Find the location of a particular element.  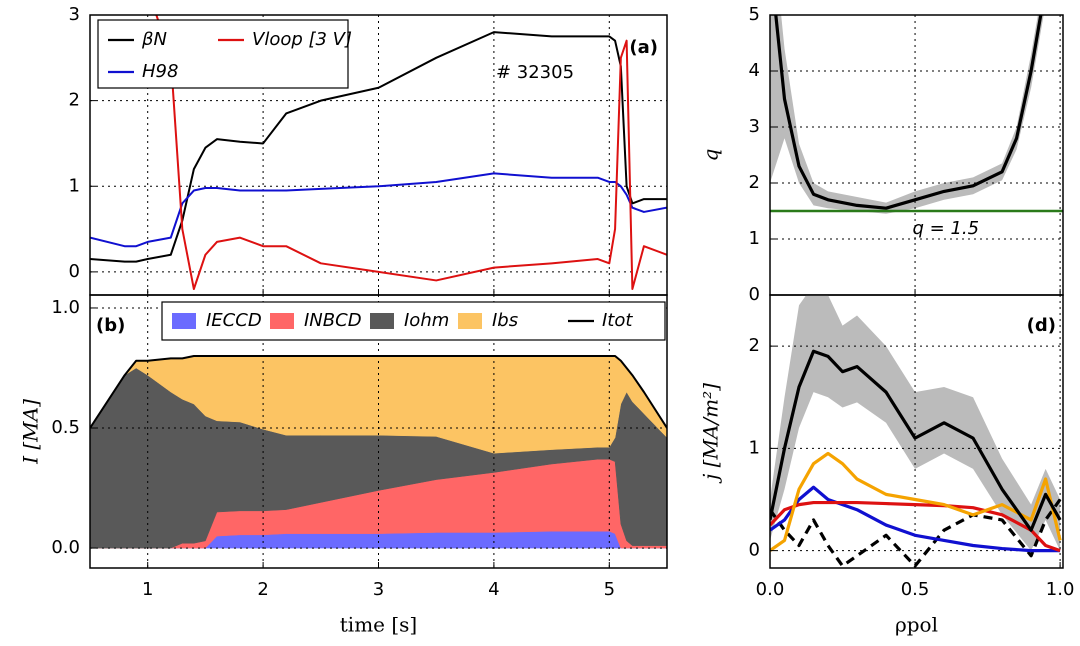

y-tick-label: 0.5 is located at coordinates (65, 427).